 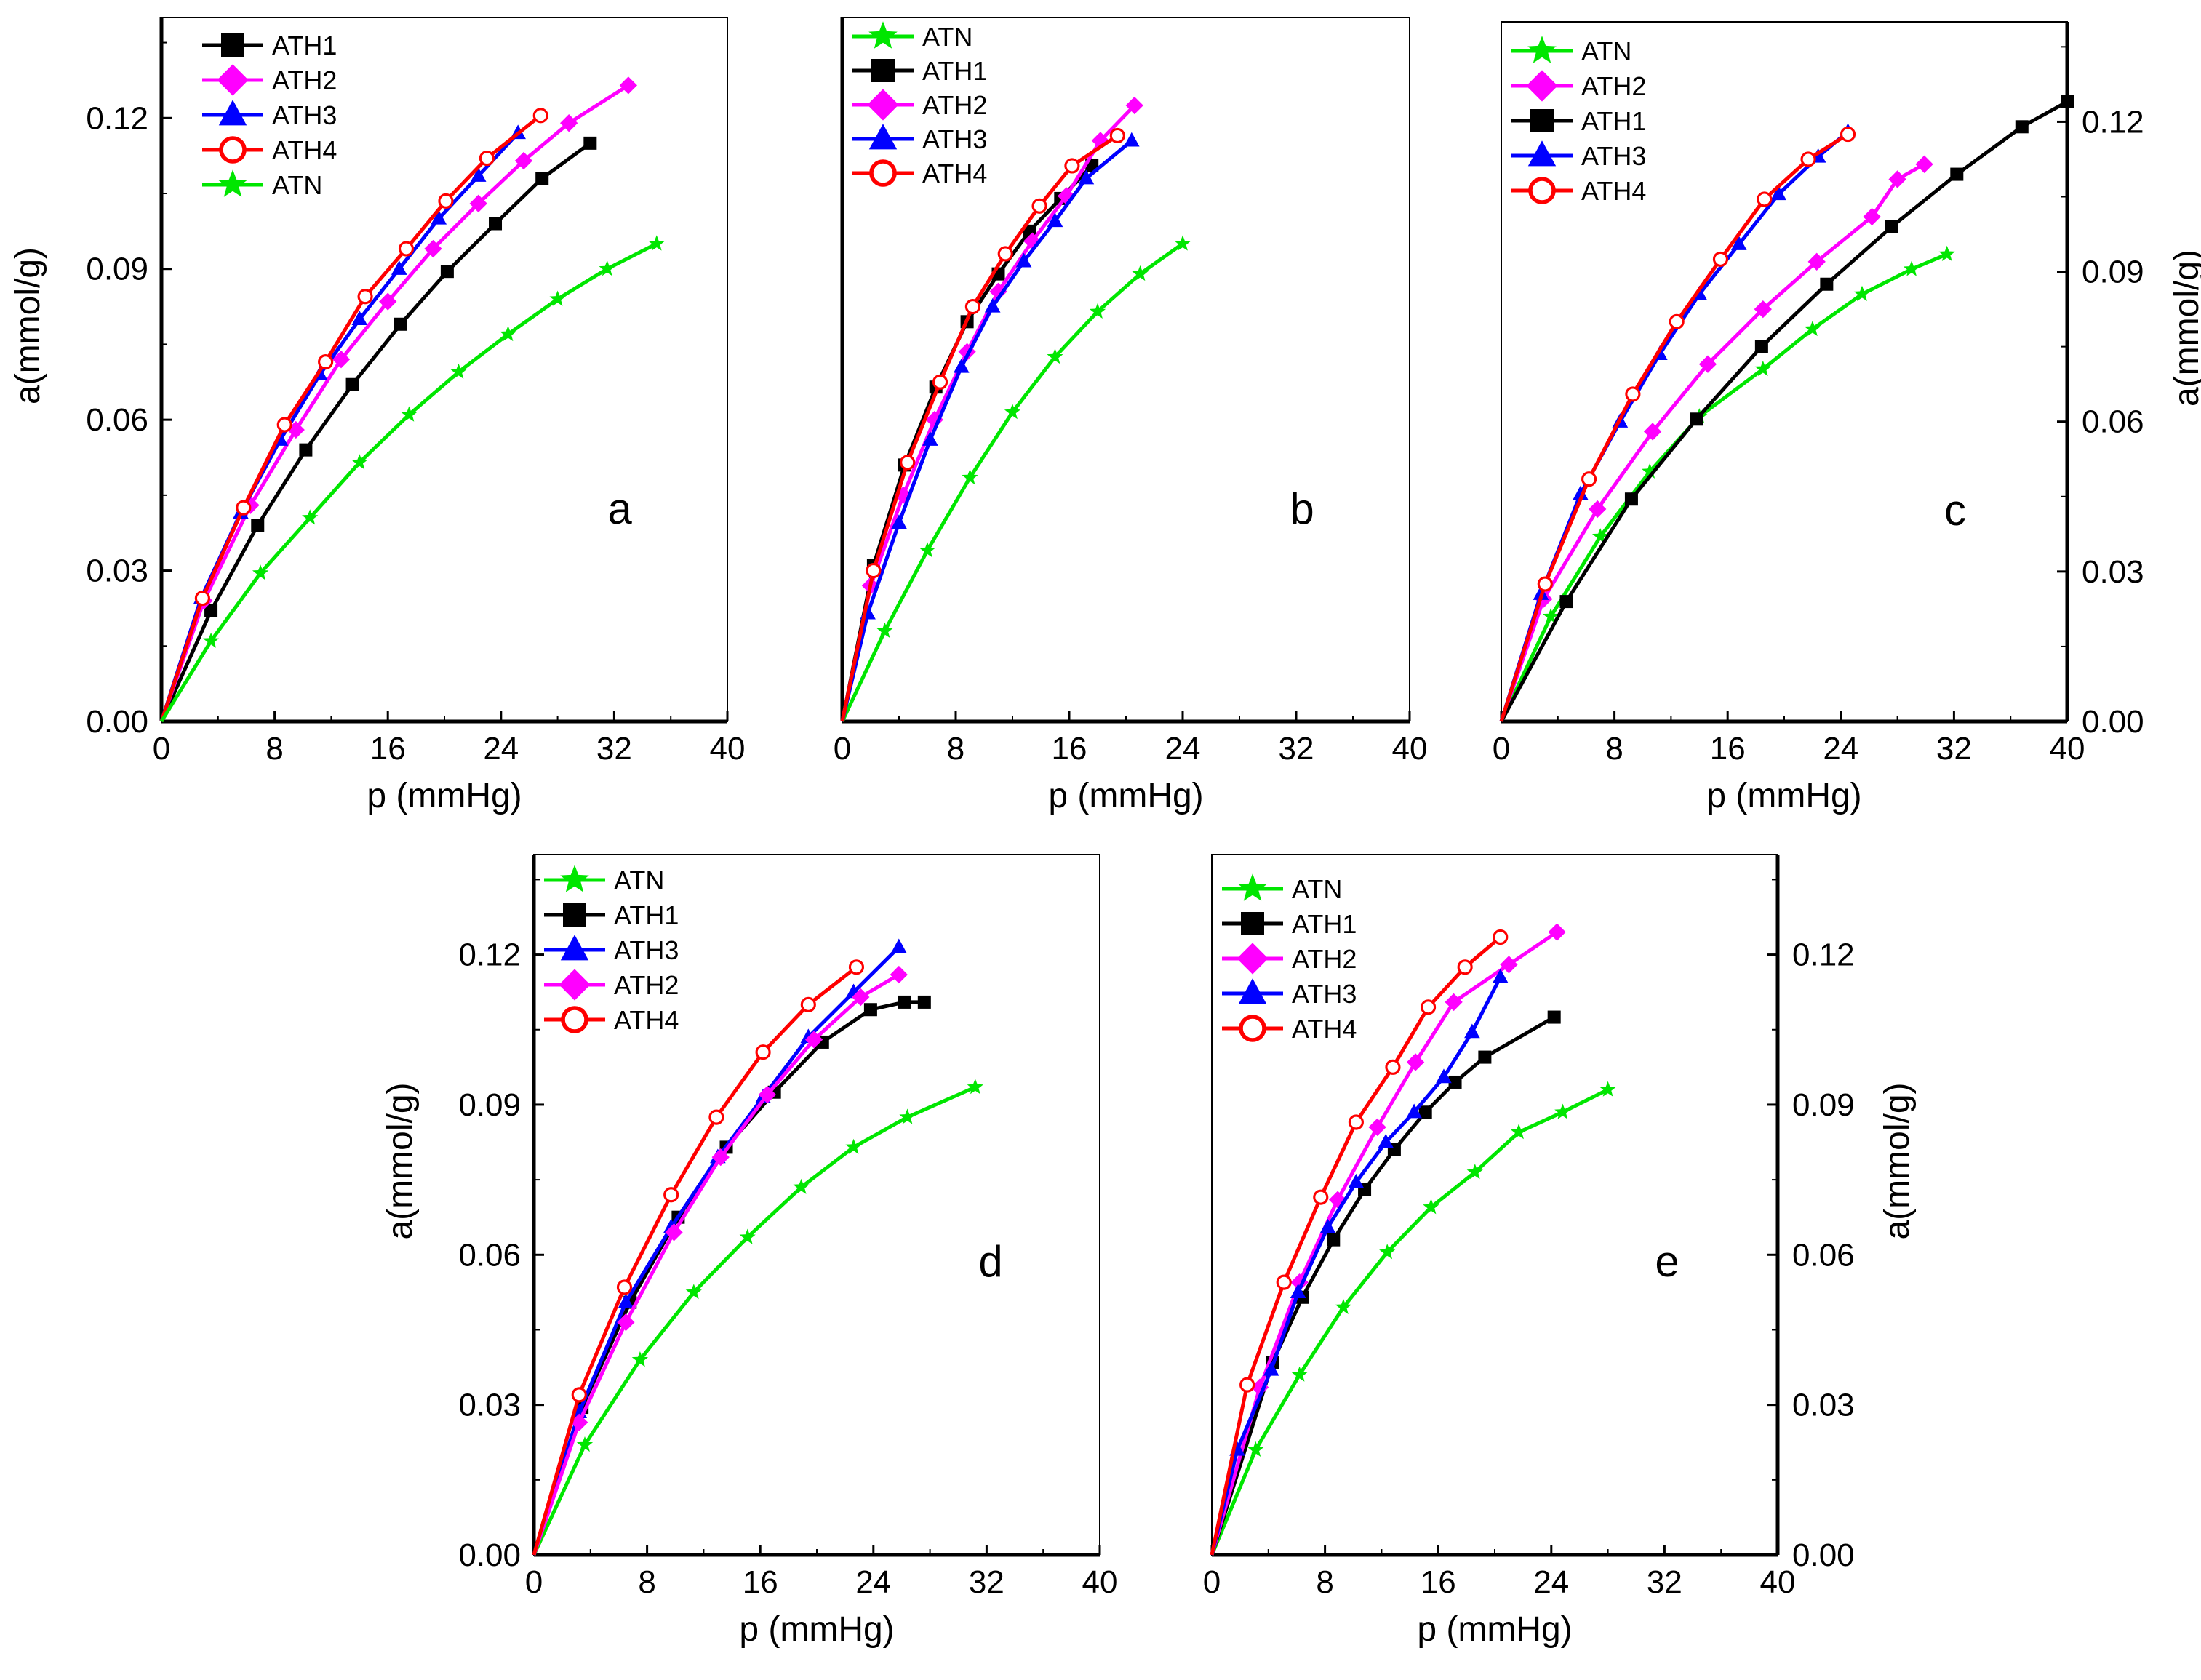 What do you see at coordinates (728, 749) in the screenshot?
I see `x-tick-label: 40` at bounding box center [728, 749].